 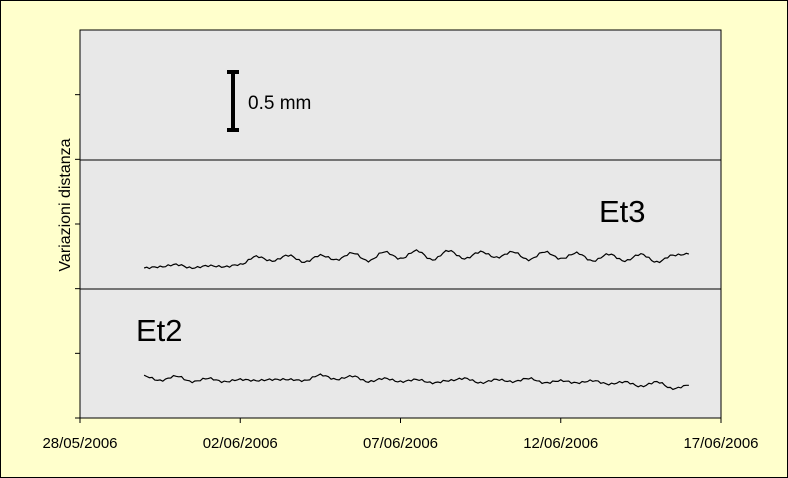 What do you see at coordinates (279, 103) in the screenshot?
I see `scale-bar-label: 0.5 mm` at bounding box center [279, 103].